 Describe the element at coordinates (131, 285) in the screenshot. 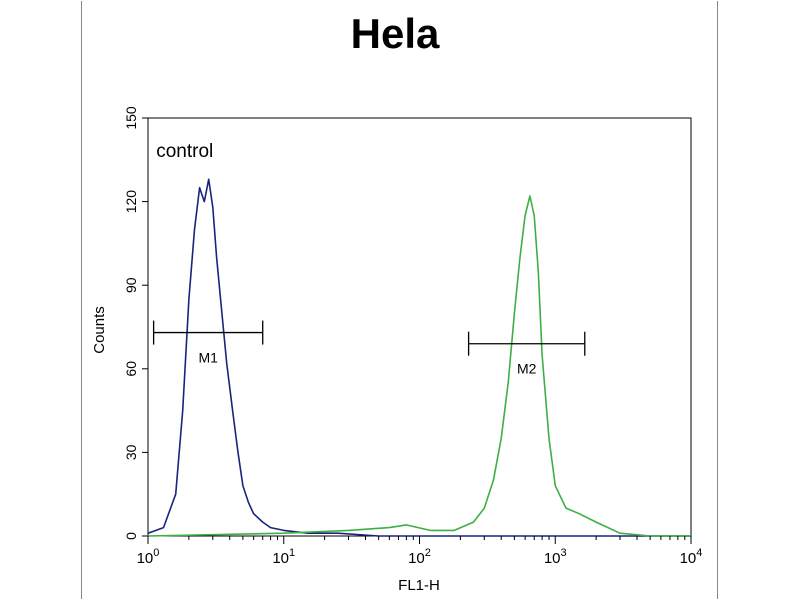

I see `y-tick-label: 90` at that location.